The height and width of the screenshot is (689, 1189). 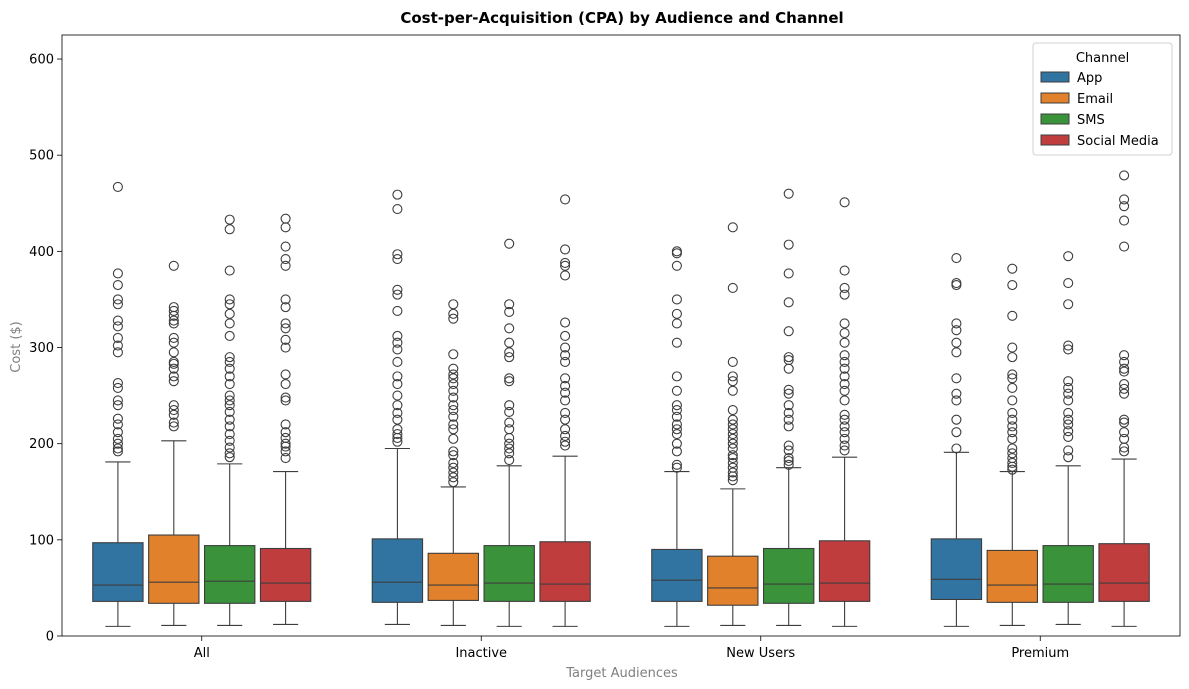 What do you see at coordinates (1091, 120) in the screenshot?
I see `legend-entry-label: SMS` at bounding box center [1091, 120].